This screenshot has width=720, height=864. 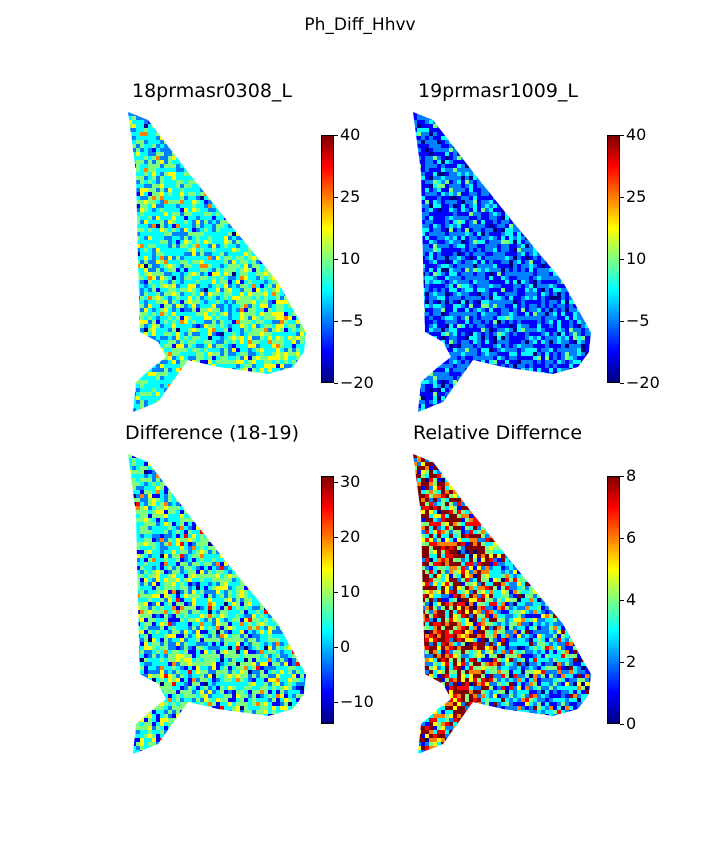 I want to click on heatmap-19prmasr1009, so click(x=502, y=262).